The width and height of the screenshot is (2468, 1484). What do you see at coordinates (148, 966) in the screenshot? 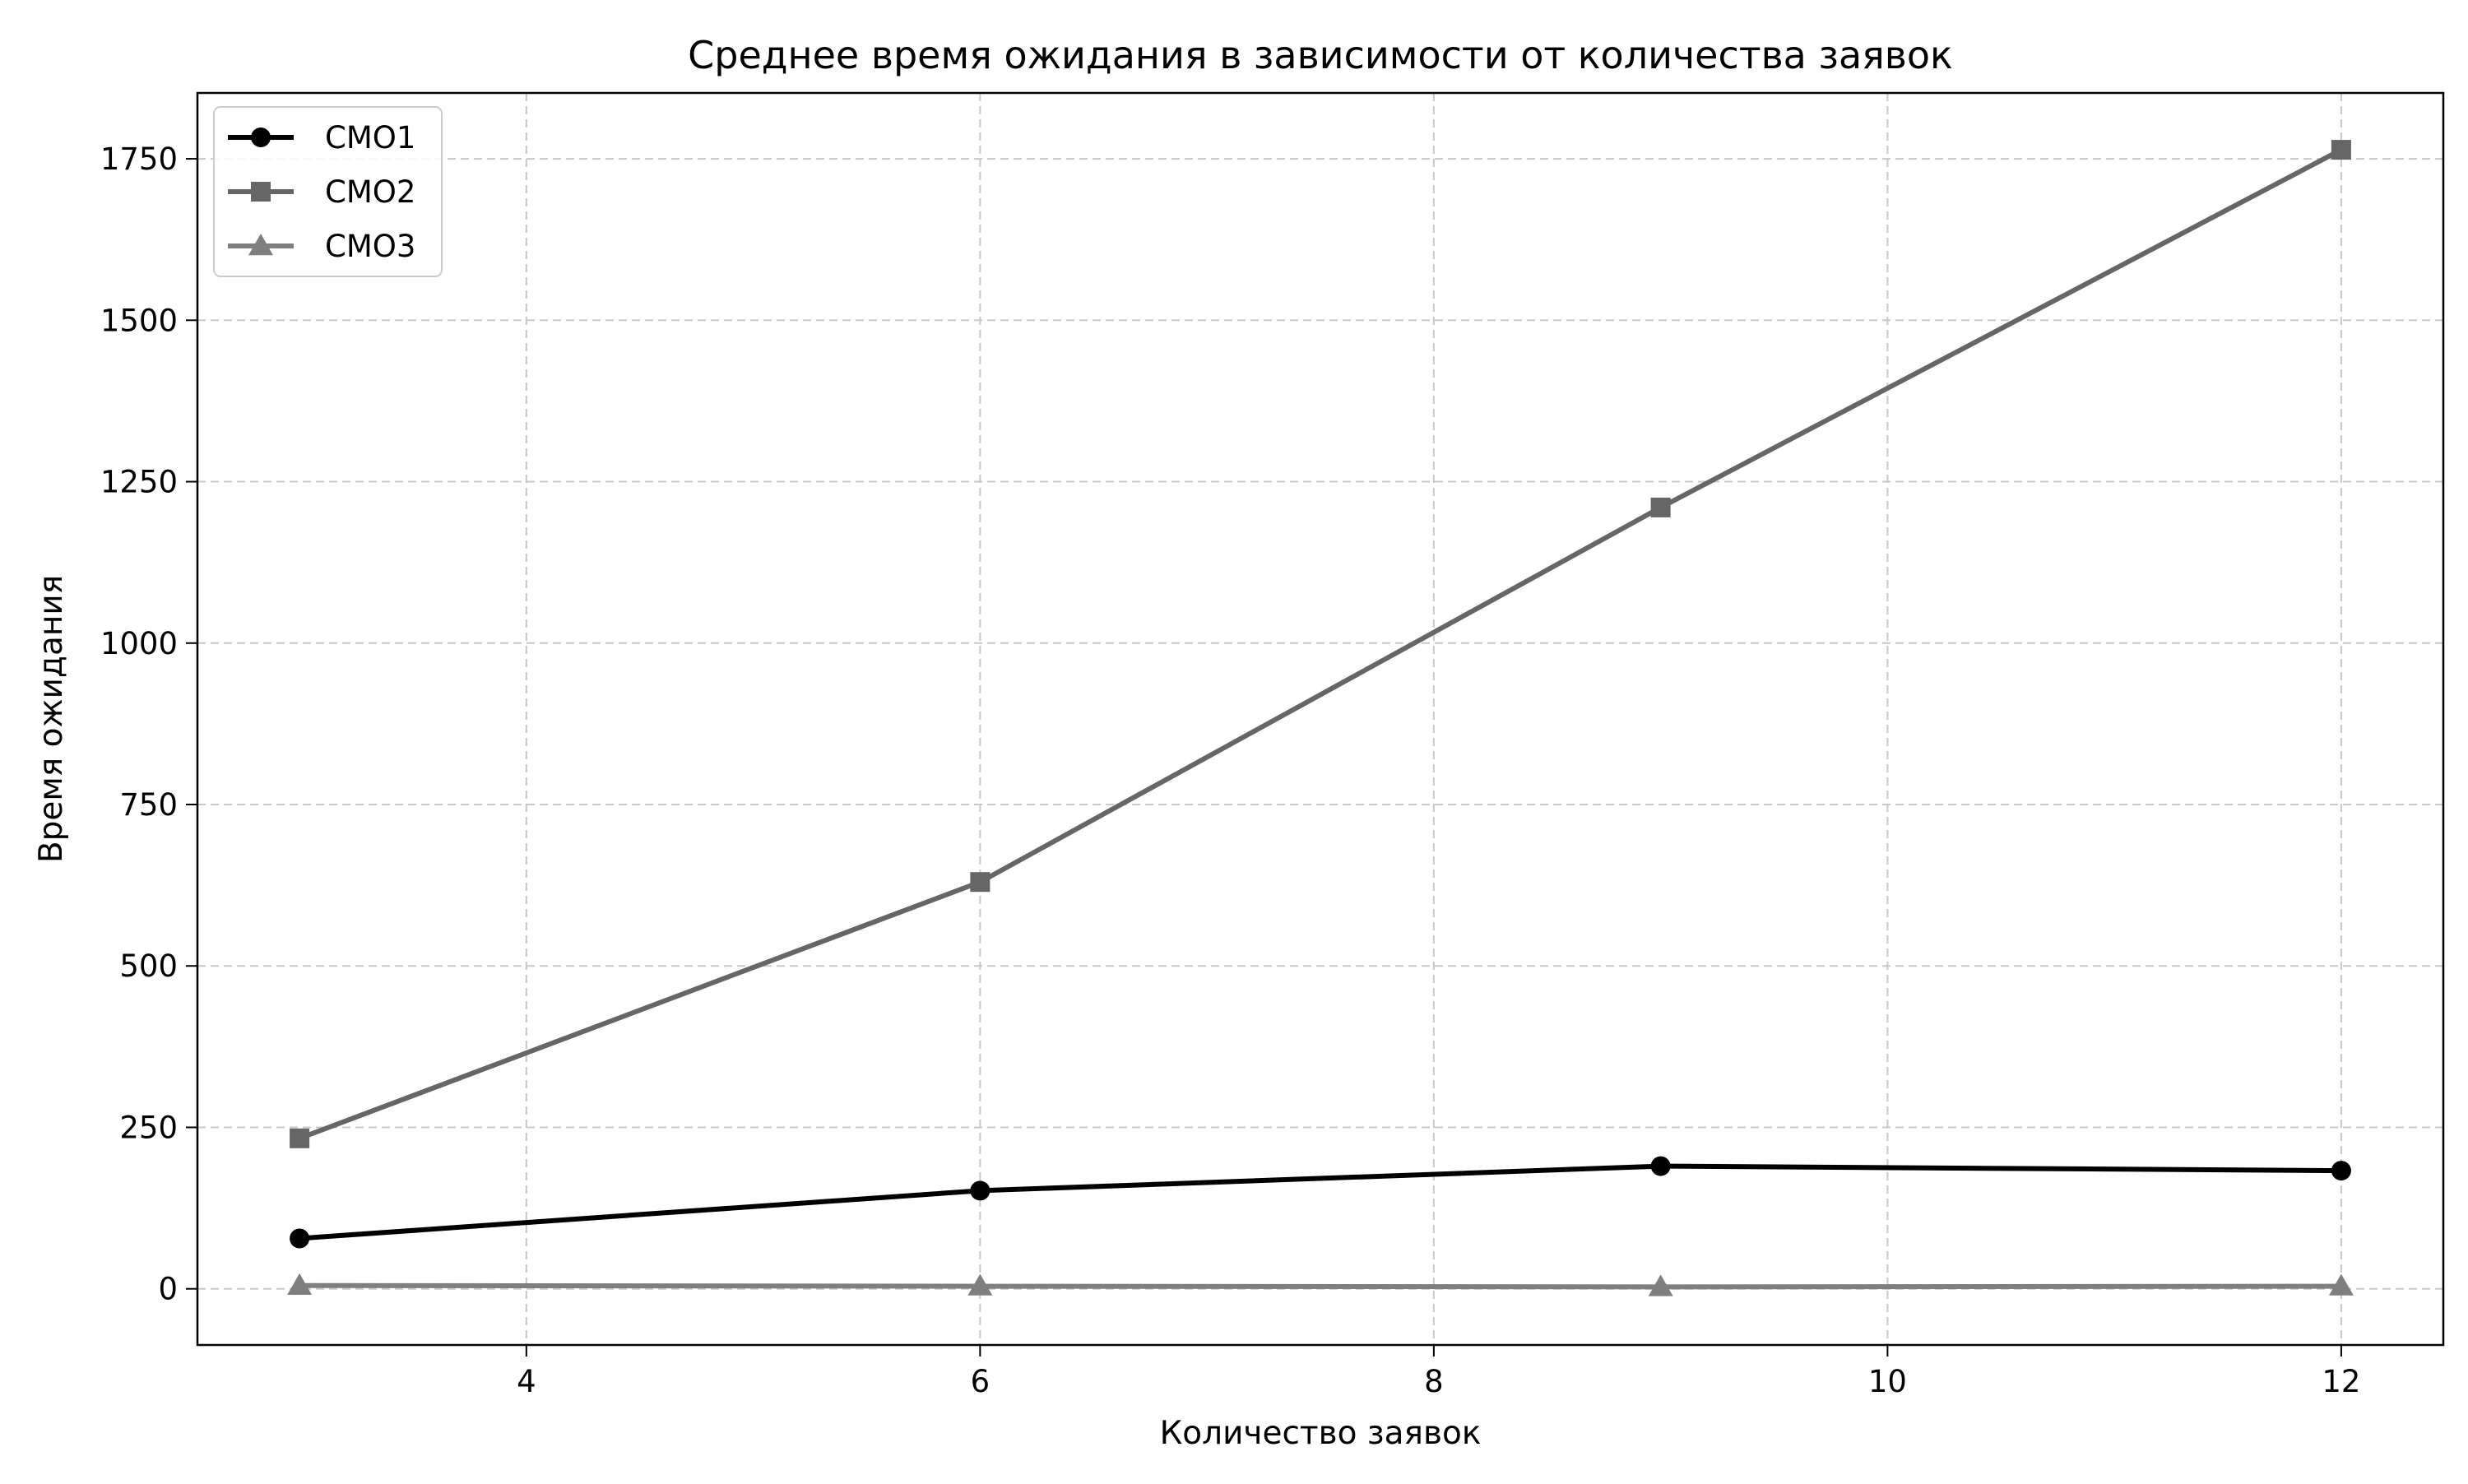
I see `y-tick-label: 500` at bounding box center [148, 966].